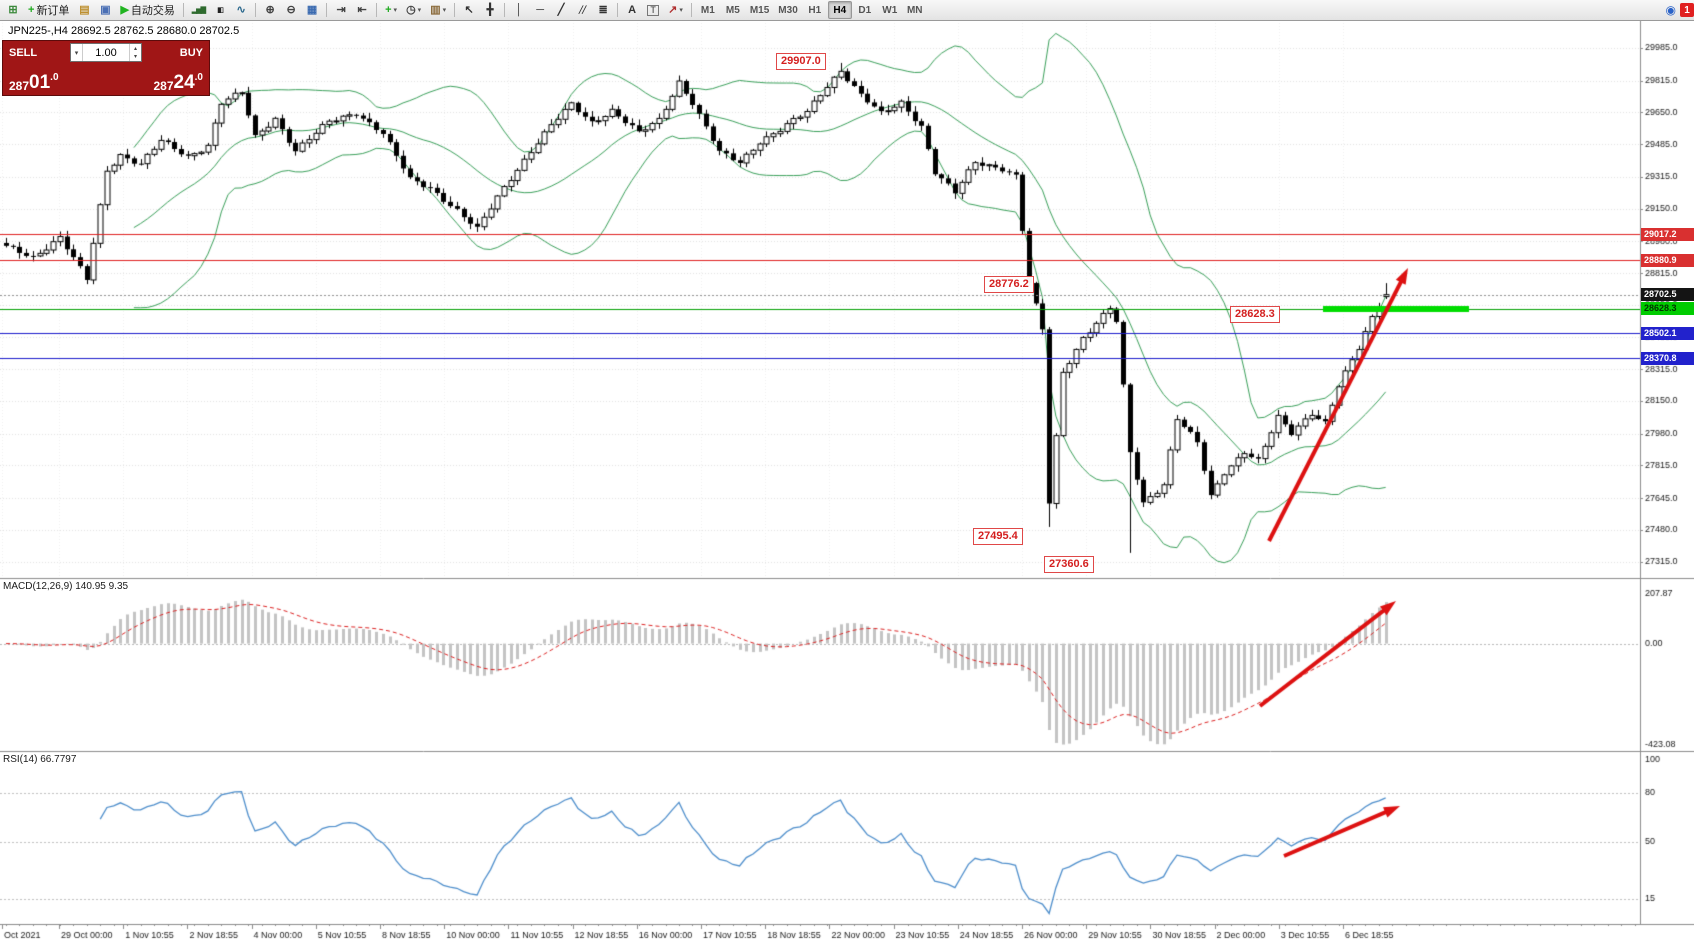  What do you see at coordinates (1667, 333) in the screenshot?
I see `axis-price-tag: 28502.1` at bounding box center [1667, 333].